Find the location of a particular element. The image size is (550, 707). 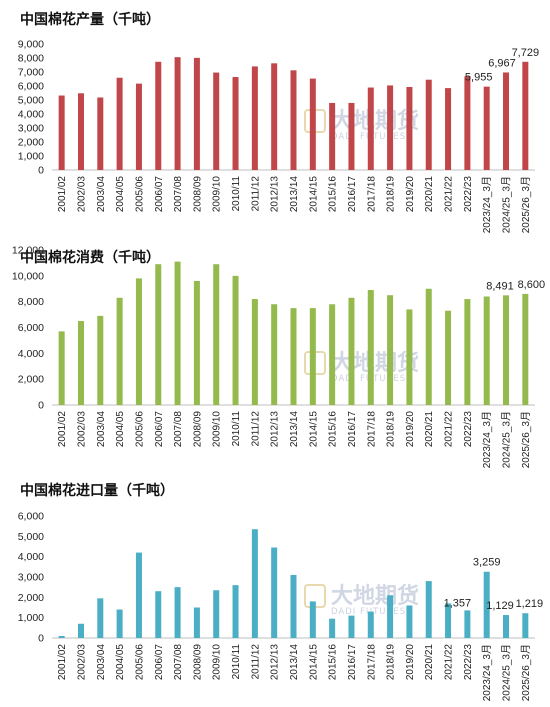

y-tick-label: 0 is located at coordinates (41, 639).